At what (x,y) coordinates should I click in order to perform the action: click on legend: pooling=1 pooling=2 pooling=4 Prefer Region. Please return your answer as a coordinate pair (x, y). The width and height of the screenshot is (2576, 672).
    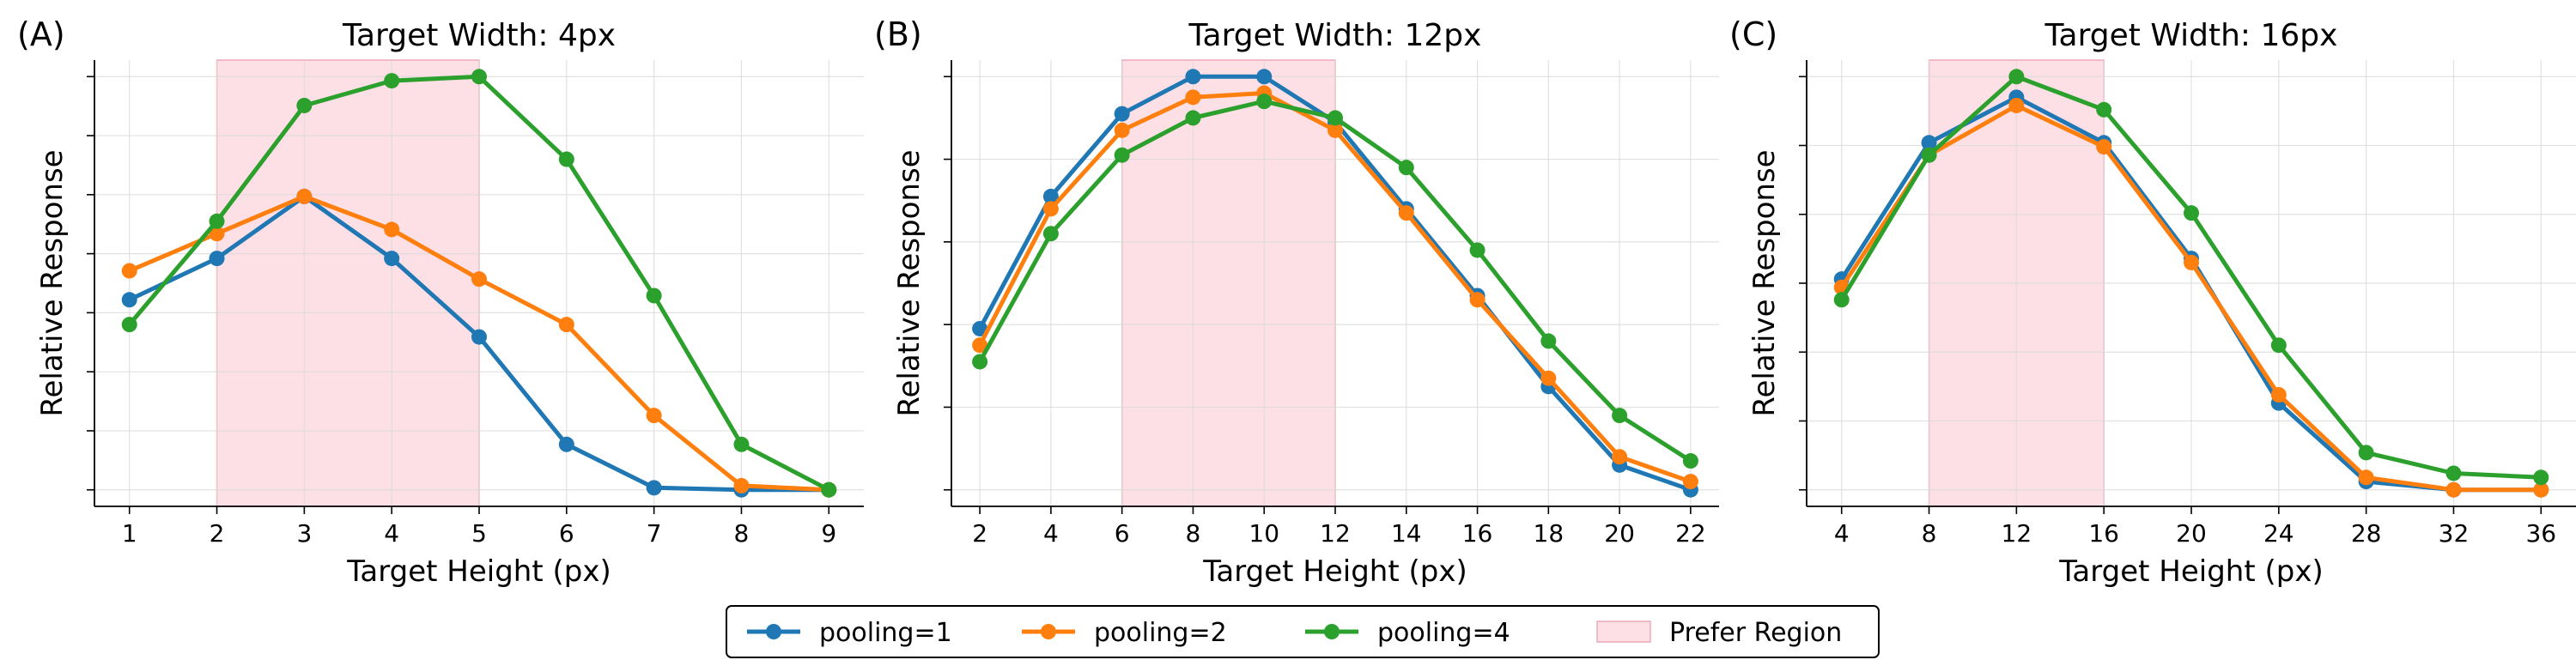
    Looking at the image, I should click on (1303, 631).